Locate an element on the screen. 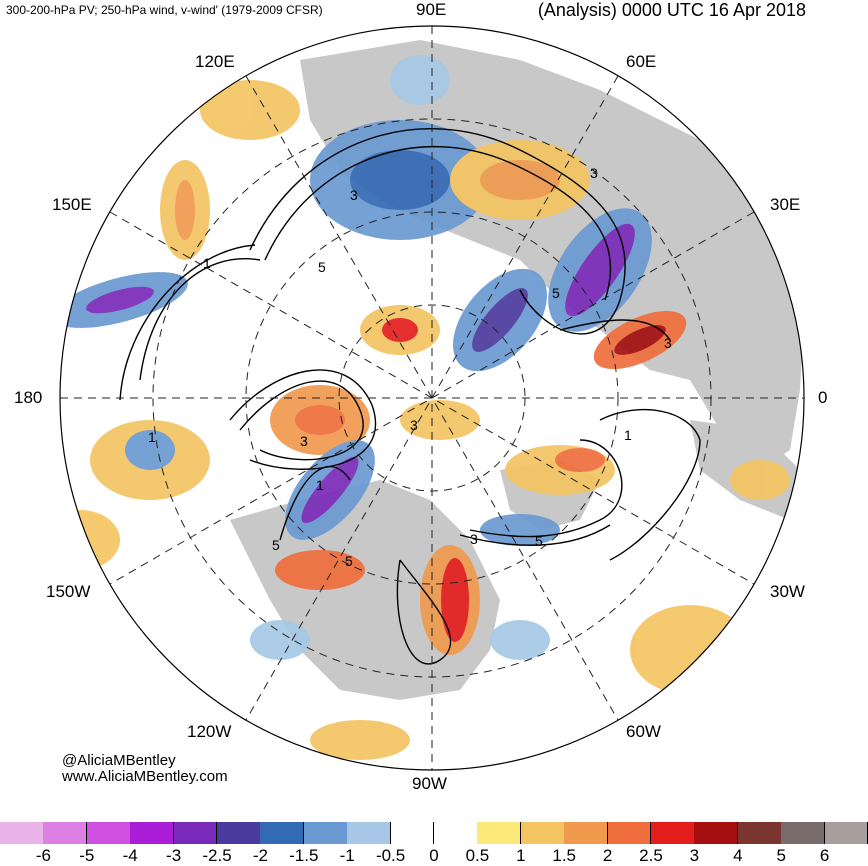 The image size is (868, 866). lon-label-180: 180 is located at coordinates (28, 397).